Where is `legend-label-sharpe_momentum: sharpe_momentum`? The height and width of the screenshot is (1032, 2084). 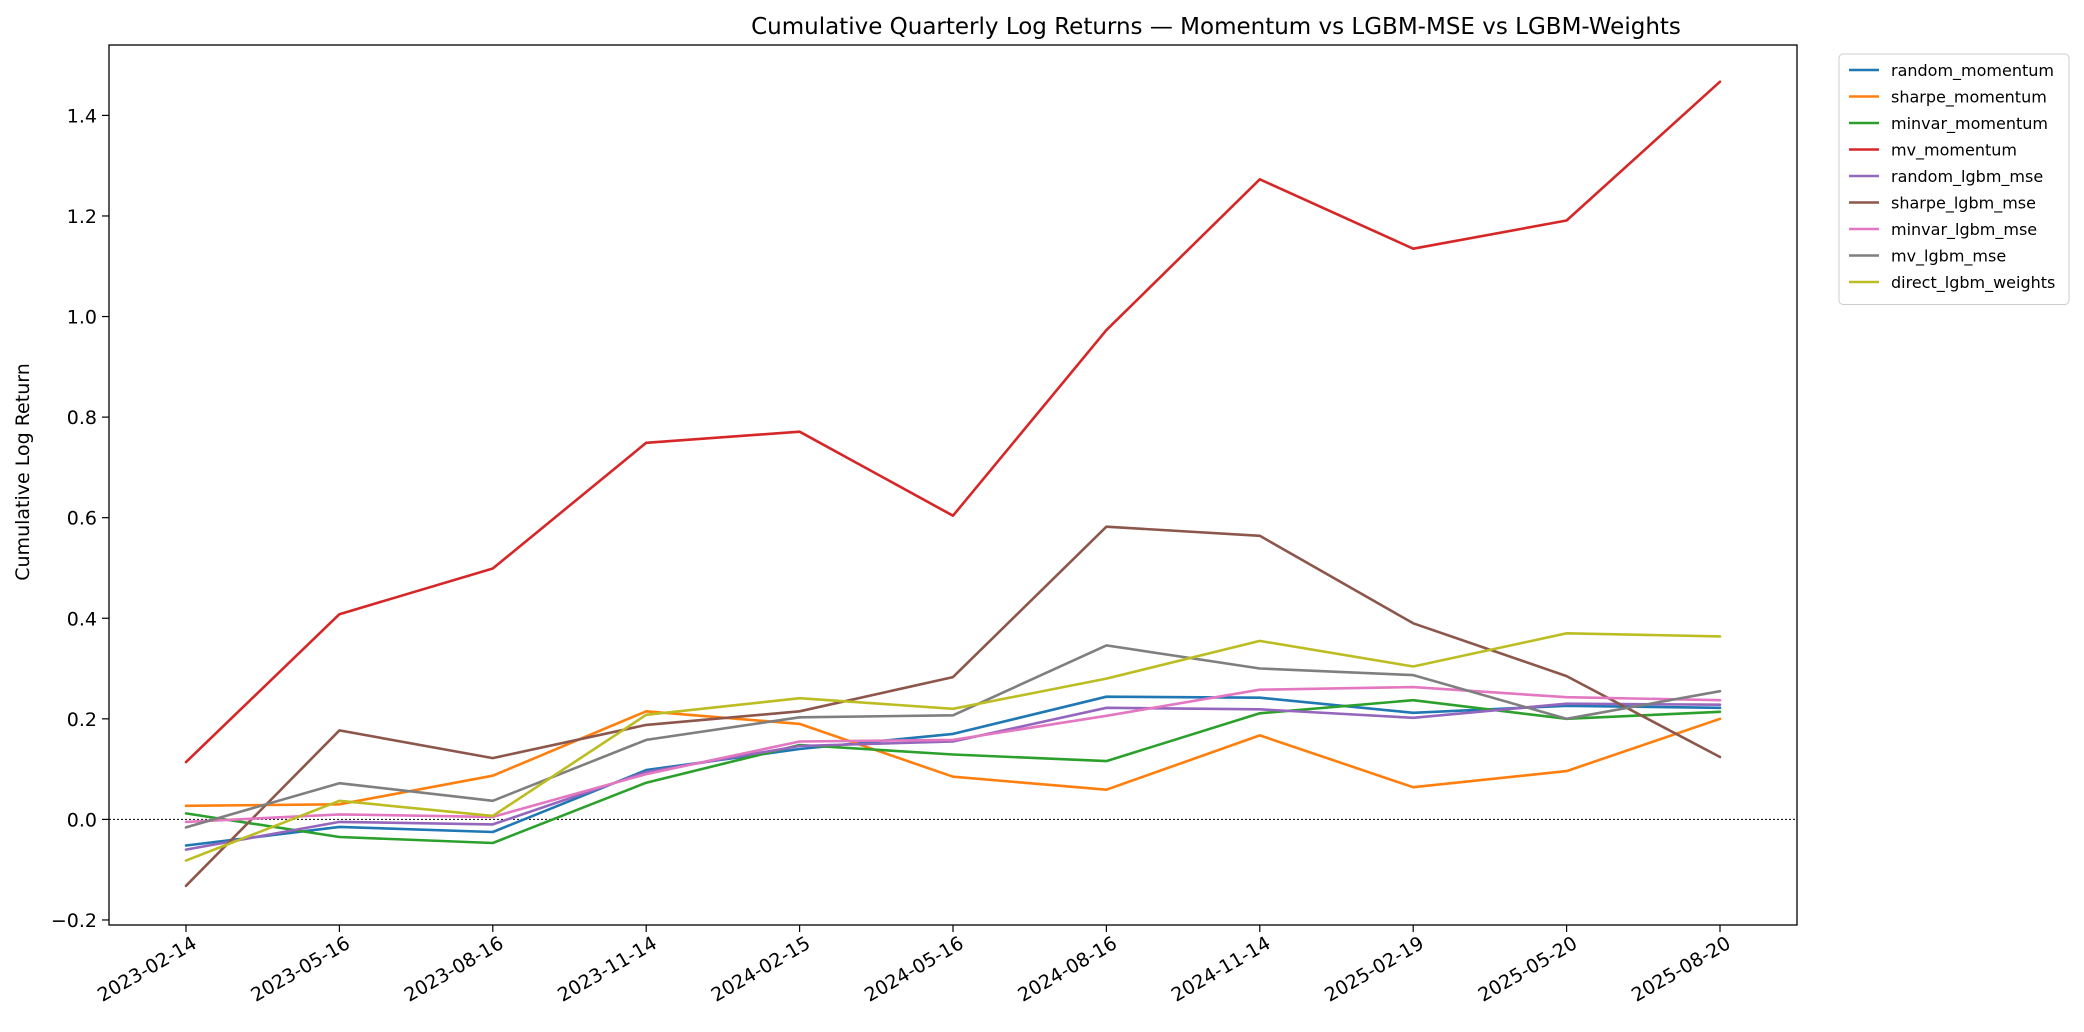
legend-label-sharpe_momentum: sharpe_momentum is located at coordinates (1969, 98).